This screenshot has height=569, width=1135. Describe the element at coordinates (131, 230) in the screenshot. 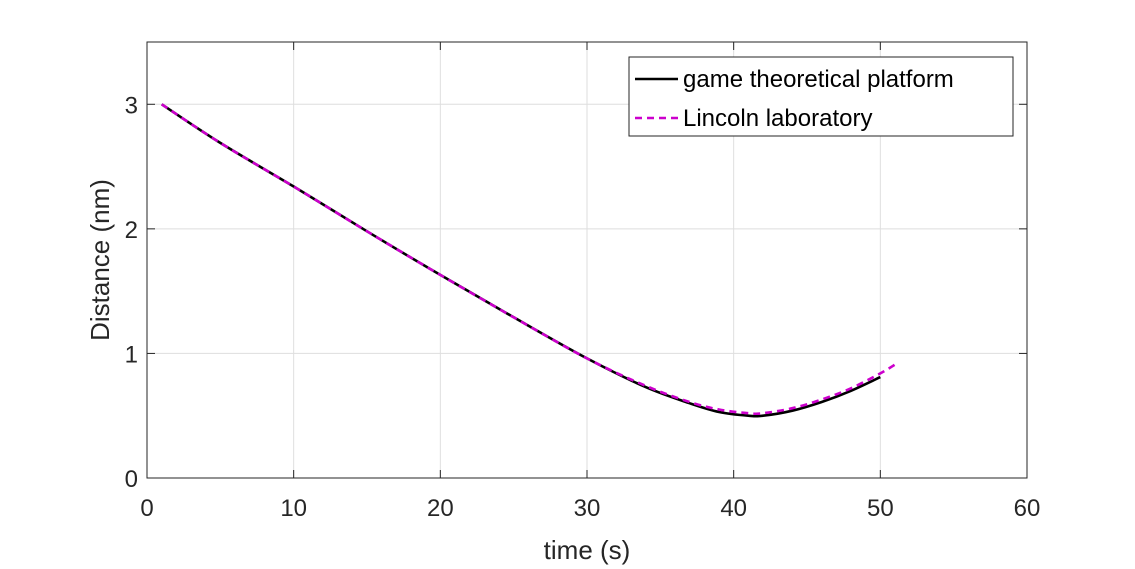

I see `y-tick-label: 2` at that location.